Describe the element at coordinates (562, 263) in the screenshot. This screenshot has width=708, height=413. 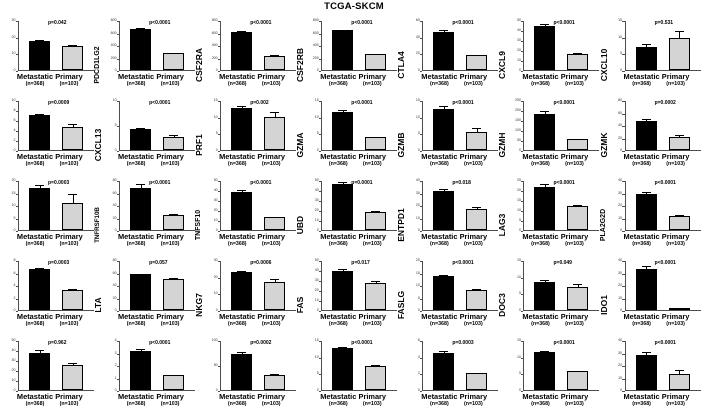
I see `p-value-label: p=0.049` at that location.